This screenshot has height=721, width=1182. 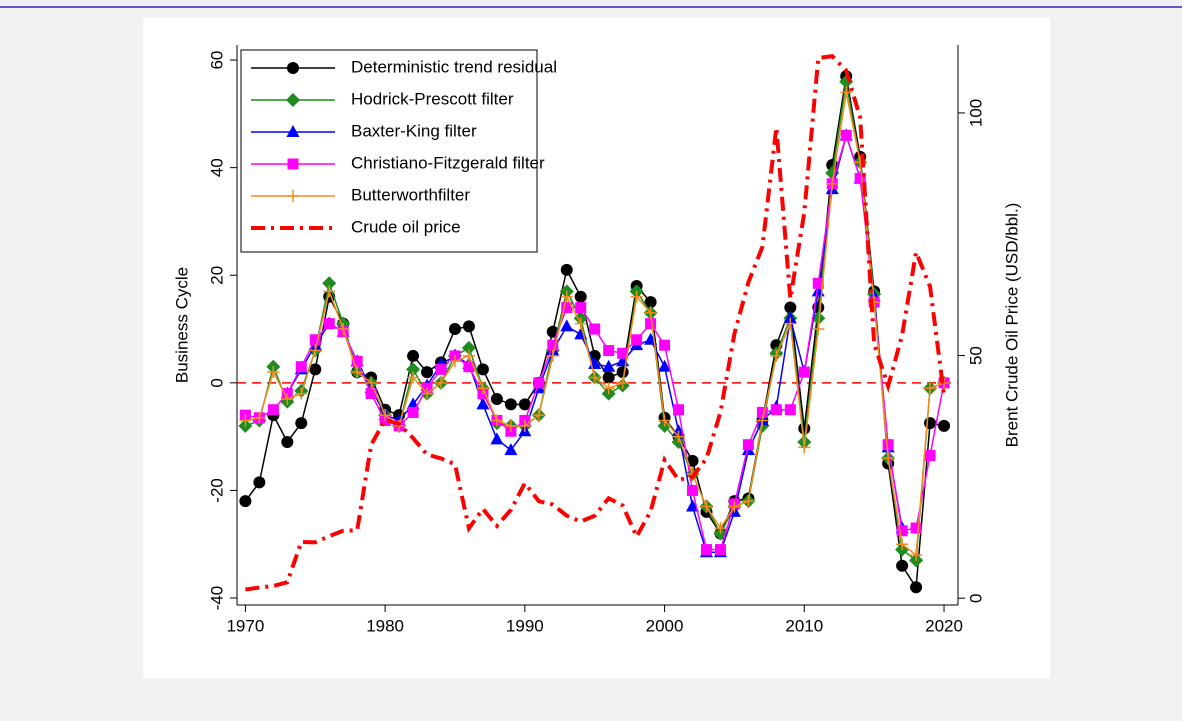 I want to click on x-tick-label: 2010, so click(x=804, y=625).